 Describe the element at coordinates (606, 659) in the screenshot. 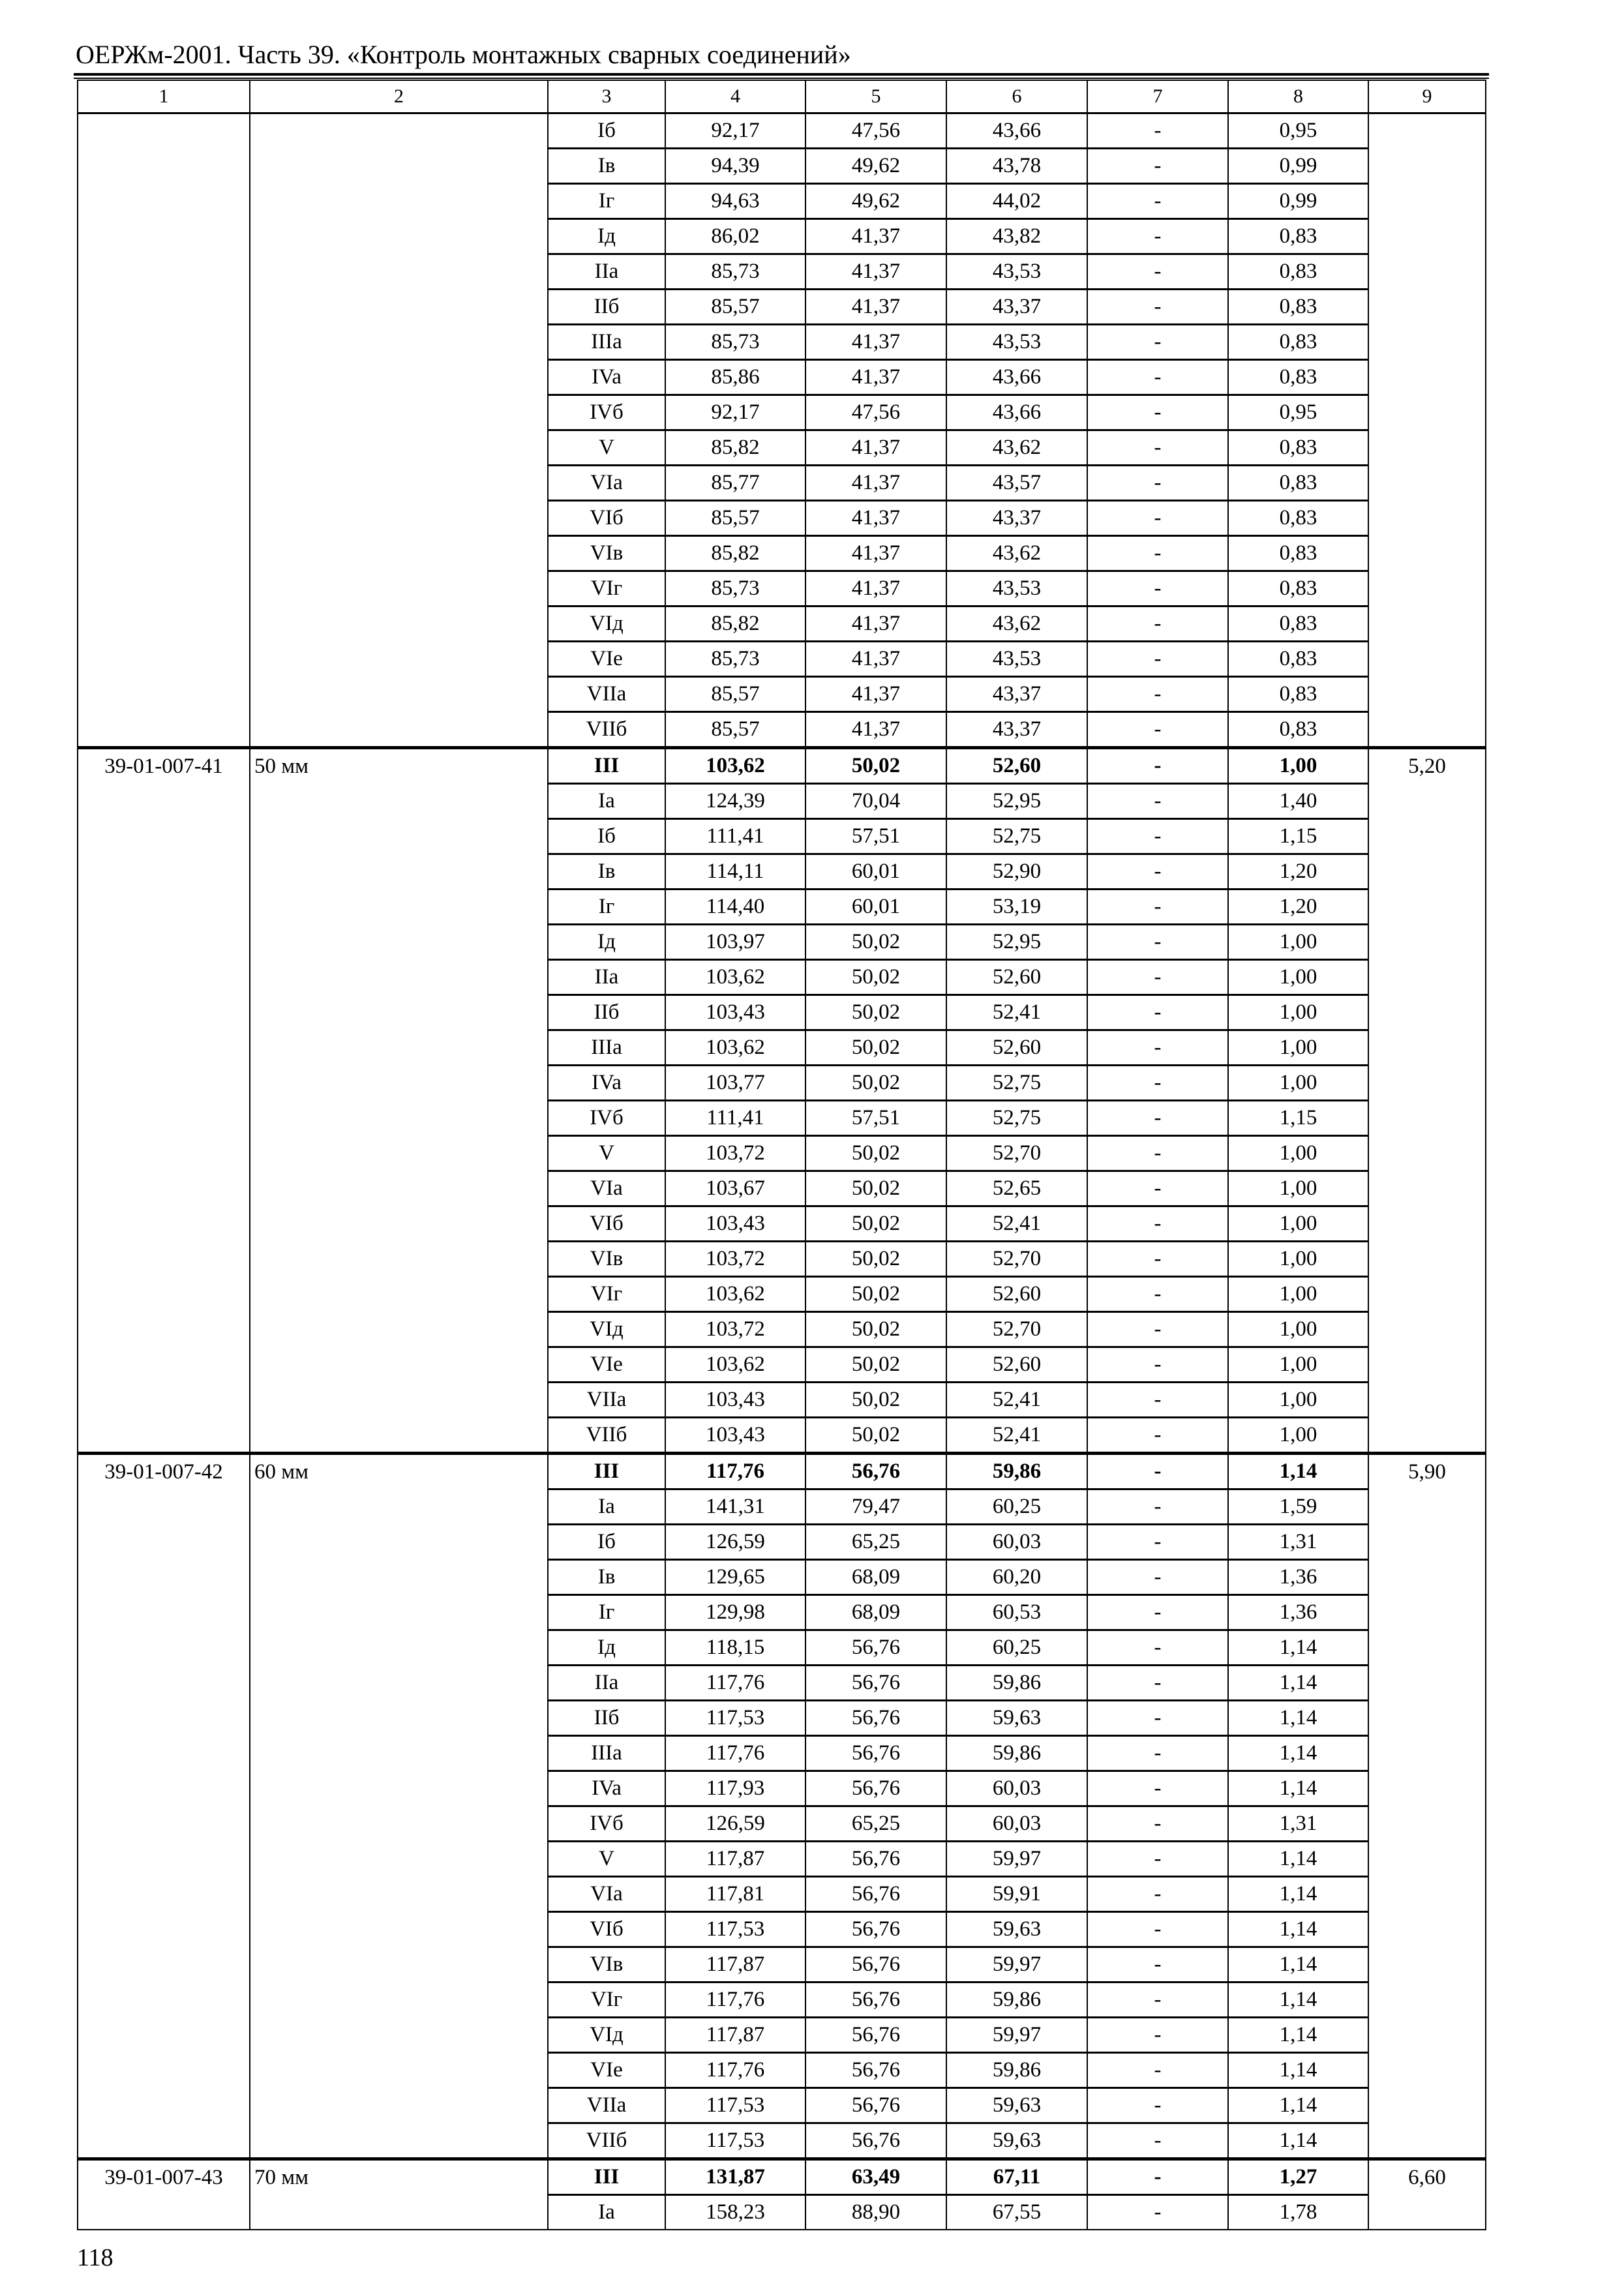

I see `value-cell-col3: VIe` at that location.